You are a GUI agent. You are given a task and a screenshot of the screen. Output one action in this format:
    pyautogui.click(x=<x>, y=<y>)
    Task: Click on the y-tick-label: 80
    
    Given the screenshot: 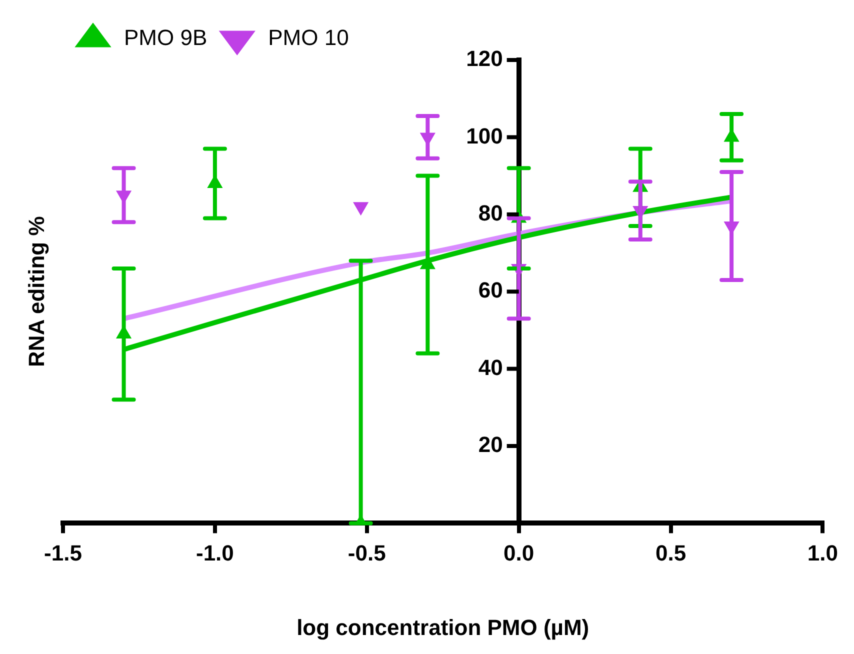 What is the action you would take?
    pyautogui.click(x=490, y=213)
    